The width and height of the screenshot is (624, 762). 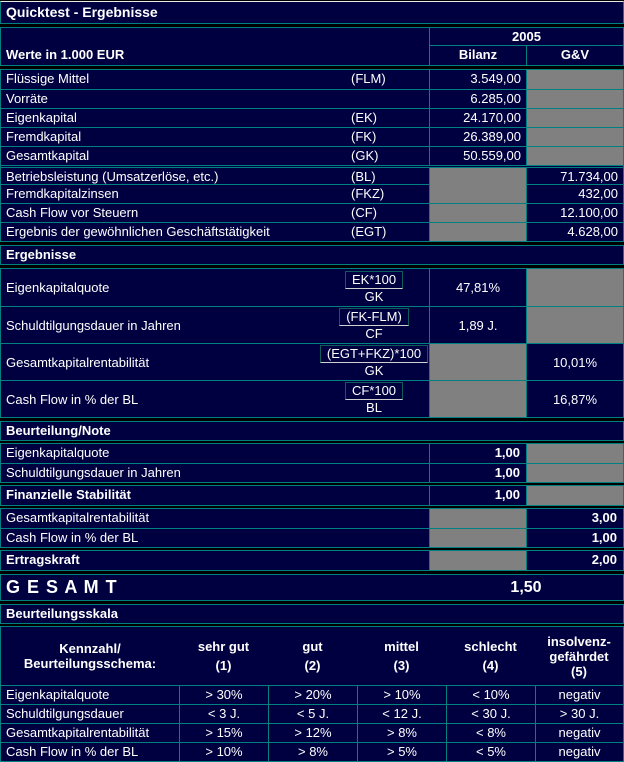 I want to click on row-label: Schuldtilgungsdauer in Jahren, so click(x=93, y=325).